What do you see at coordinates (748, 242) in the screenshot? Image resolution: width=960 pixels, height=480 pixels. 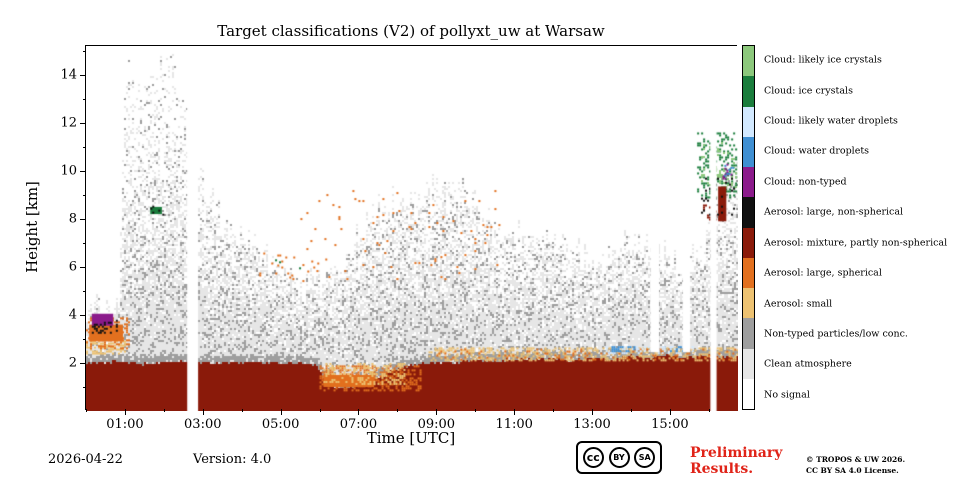 I see `colorbar-cell-aerosol_mixture` at bounding box center [748, 242].